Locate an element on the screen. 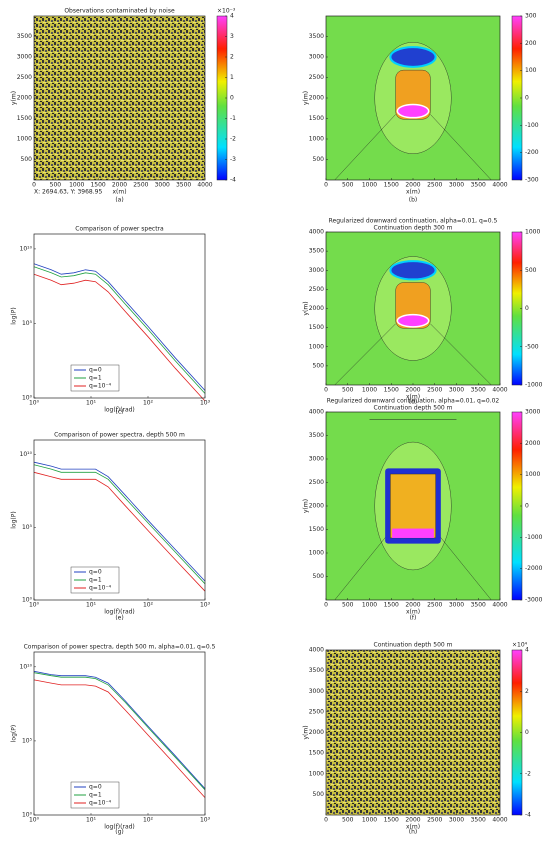 The width and height of the screenshot is (547, 845). plot-frame is located at coordinates (119, 733).